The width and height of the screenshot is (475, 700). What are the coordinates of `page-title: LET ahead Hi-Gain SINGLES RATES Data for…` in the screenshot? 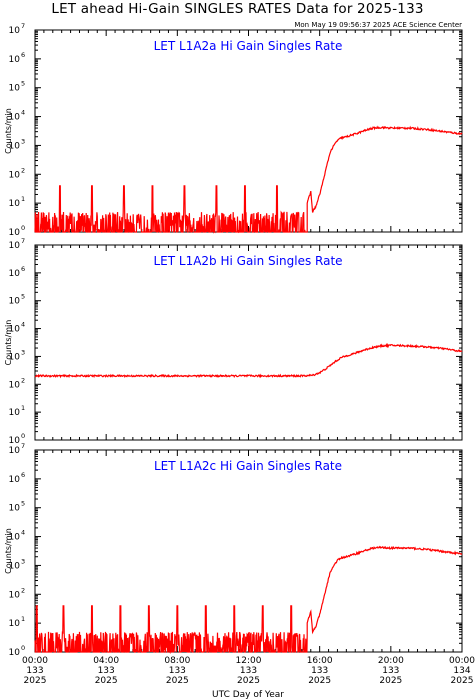 It's located at (237, 9).